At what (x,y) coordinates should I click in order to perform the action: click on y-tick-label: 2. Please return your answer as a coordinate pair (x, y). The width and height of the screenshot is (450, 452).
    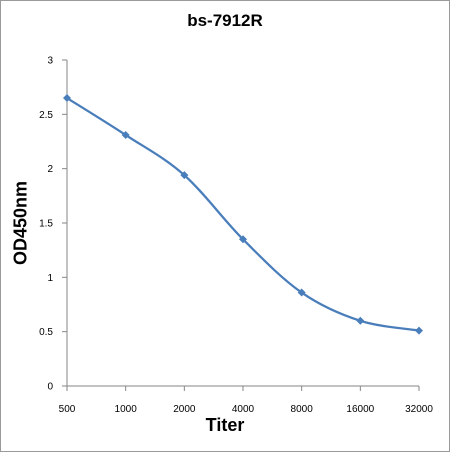
    Looking at the image, I should click on (50, 169).